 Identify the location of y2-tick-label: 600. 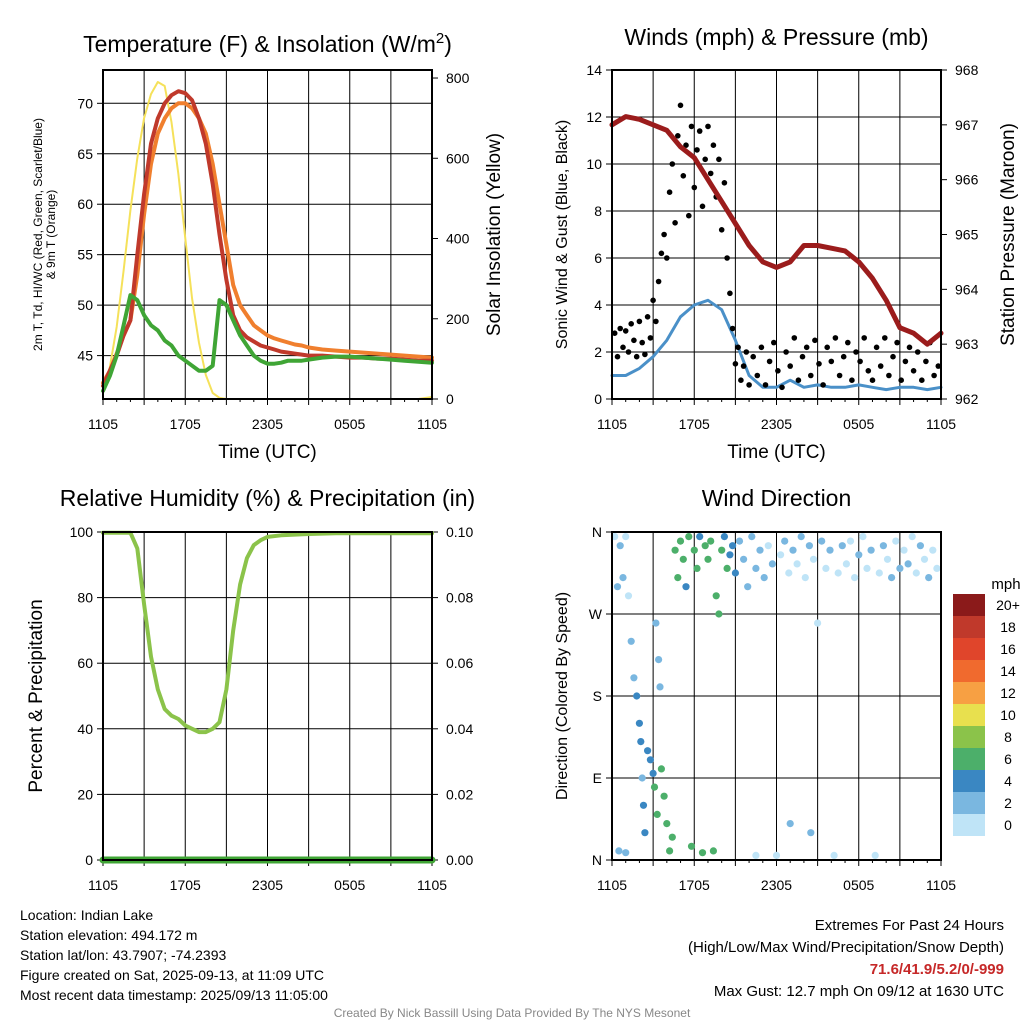
(458, 158).